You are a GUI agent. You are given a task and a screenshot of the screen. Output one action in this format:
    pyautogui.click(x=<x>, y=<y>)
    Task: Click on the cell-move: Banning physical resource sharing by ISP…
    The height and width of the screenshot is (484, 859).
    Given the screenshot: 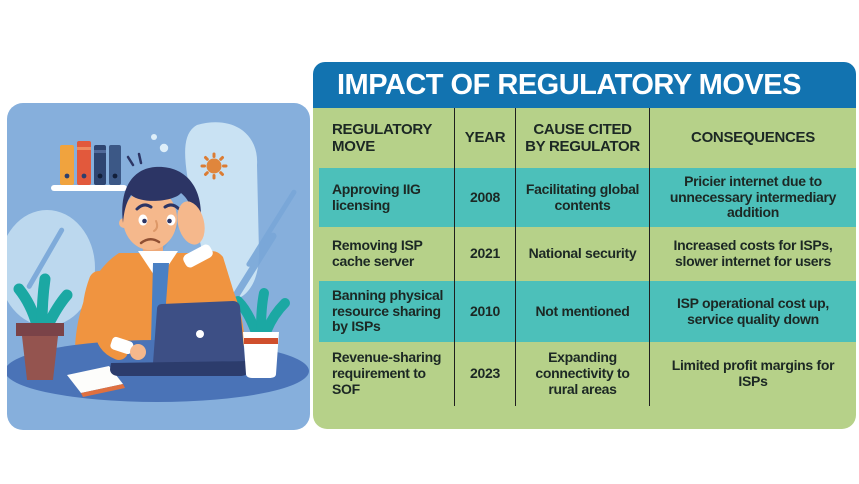 What is the action you would take?
    pyautogui.click(x=387, y=311)
    